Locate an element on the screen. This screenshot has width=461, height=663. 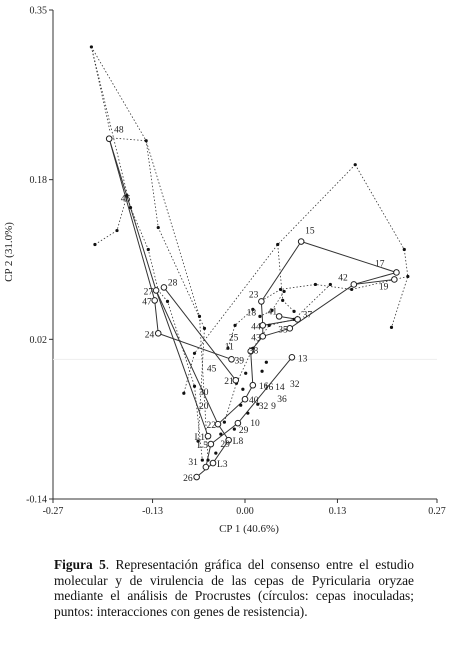
strain-label-29: 29 is located at coordinates (244, 431).